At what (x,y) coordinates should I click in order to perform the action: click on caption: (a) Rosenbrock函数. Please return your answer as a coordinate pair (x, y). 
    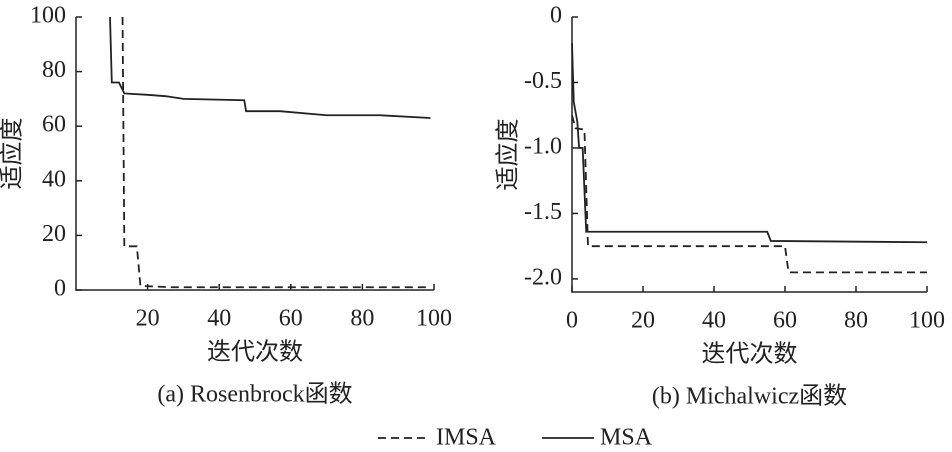
    Looking at the image, I should click on (254, 394).